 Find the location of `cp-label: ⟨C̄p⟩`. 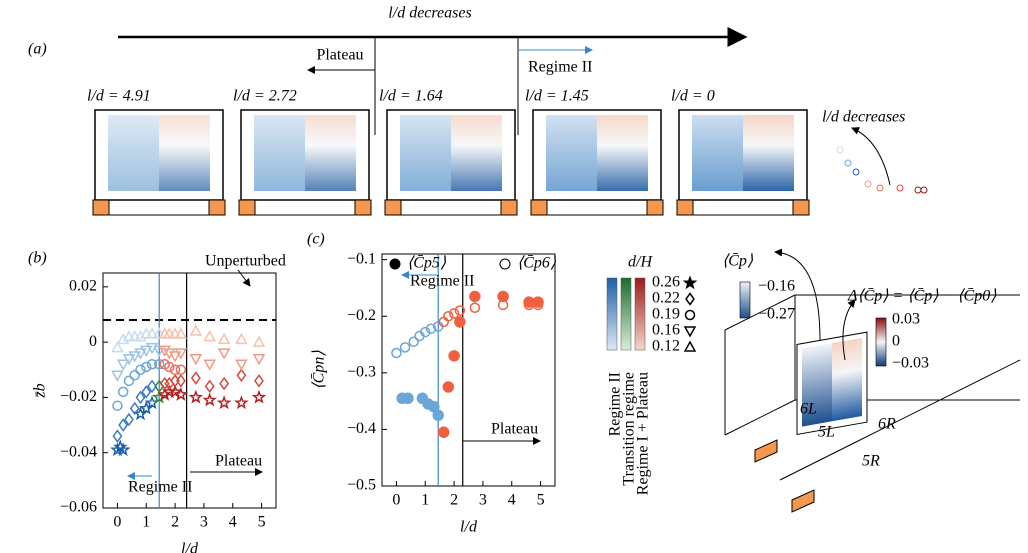

cp-label: ⟨C̄p⟩ is located at coordinates (738, 261).